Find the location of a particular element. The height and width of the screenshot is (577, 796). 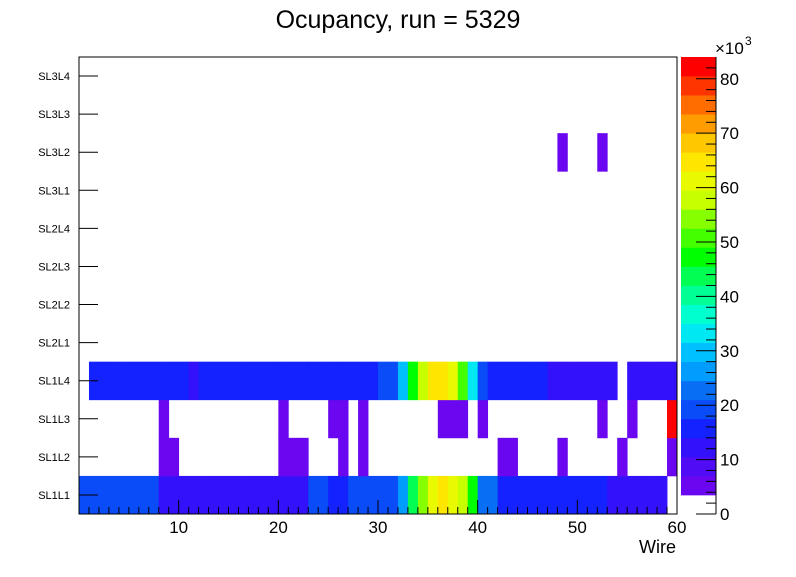

colorbar-tick-label: 70 is located at coordinates (729, 133).